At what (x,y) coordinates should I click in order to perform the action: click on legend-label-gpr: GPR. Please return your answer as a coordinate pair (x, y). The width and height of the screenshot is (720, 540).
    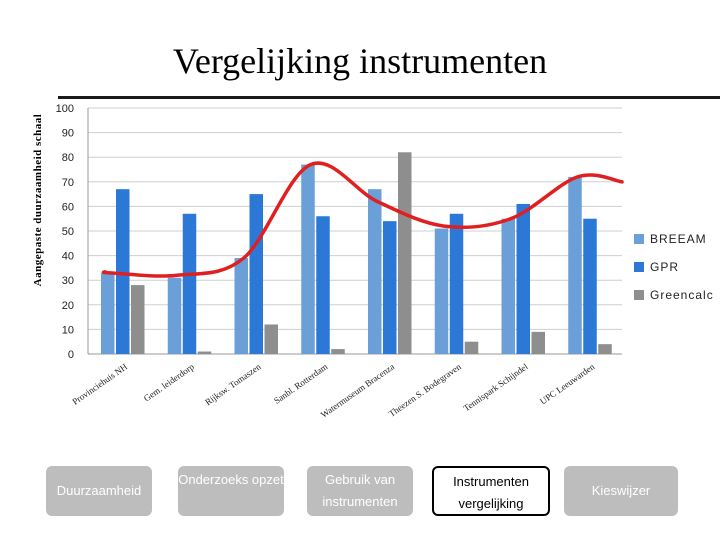
    Looking at the image, I should click on (665, 267).